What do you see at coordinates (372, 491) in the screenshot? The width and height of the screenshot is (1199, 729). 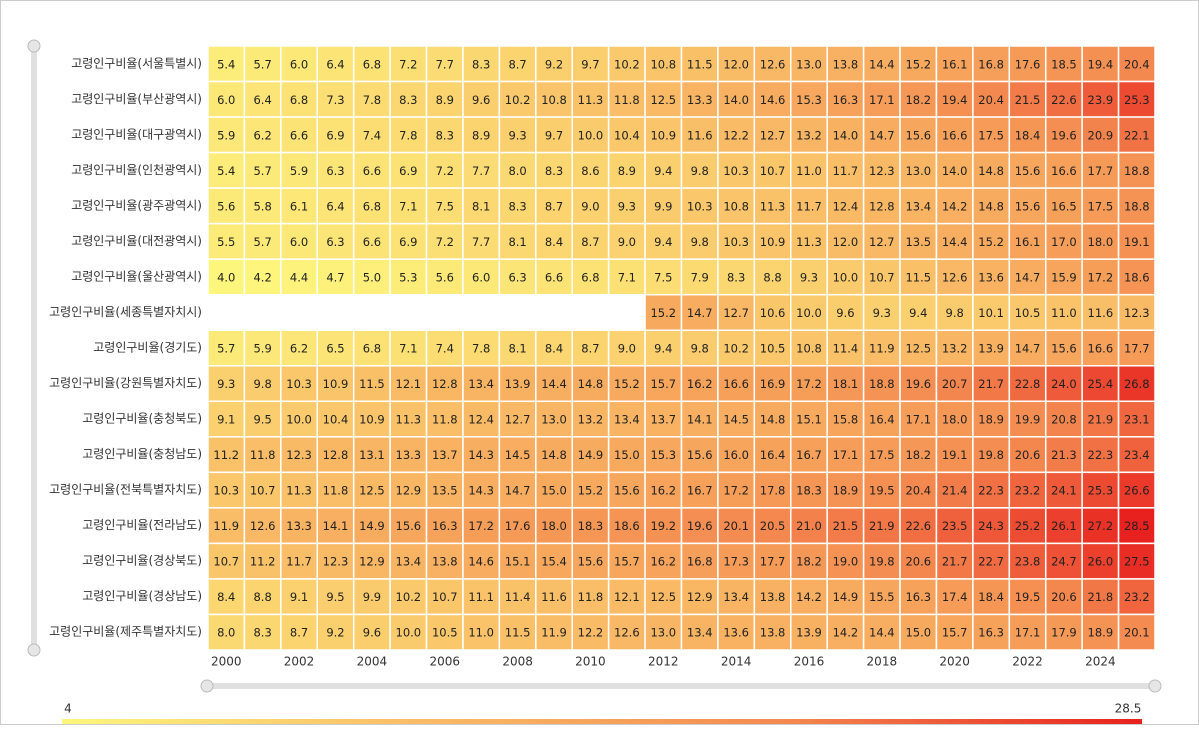 I see `cell-label: 12.5` at bounding box center [372, 491].